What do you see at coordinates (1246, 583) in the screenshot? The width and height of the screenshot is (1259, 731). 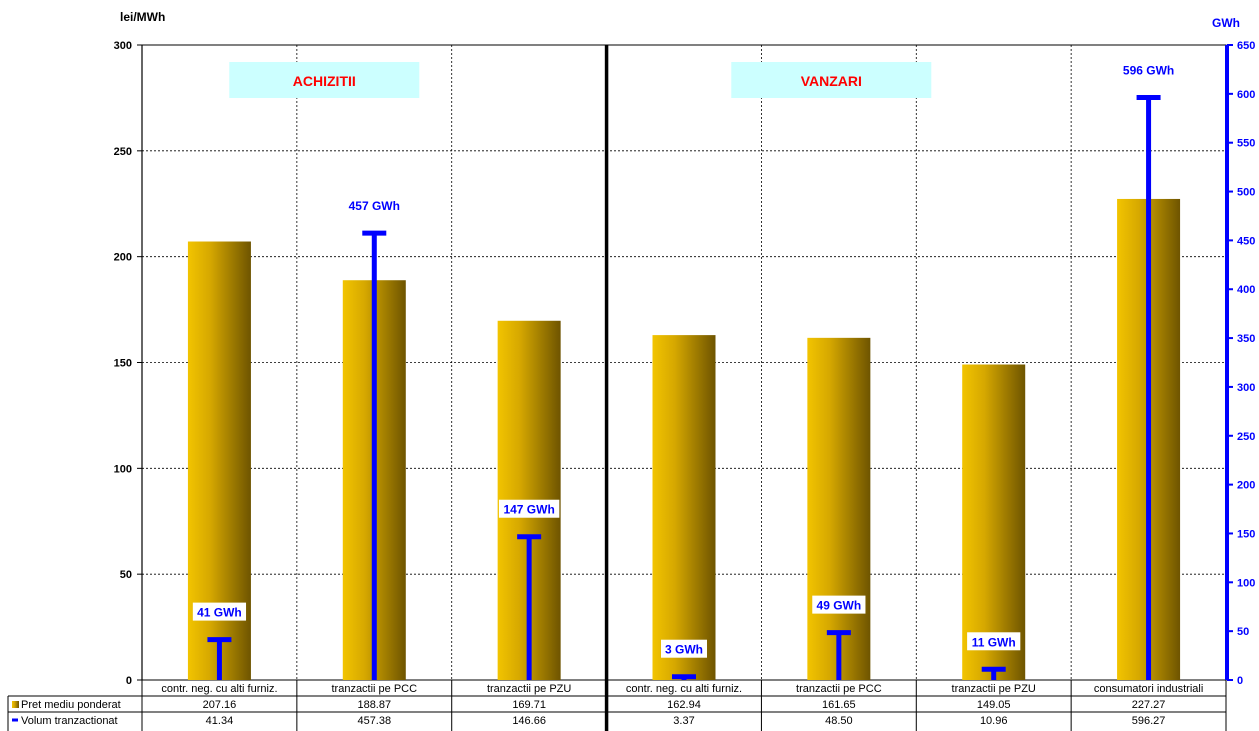 I see `right-axis-tick-label: 100` at bounding box center [1246, 583].